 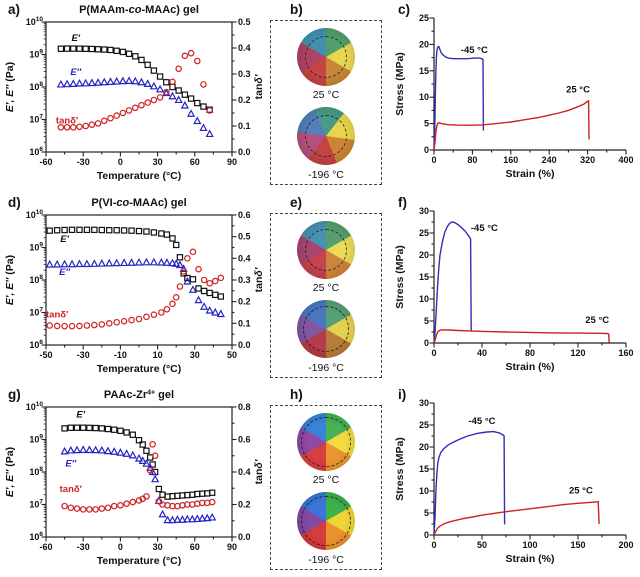 I want to click on svg-text: 240, so click(x=549, y=160).